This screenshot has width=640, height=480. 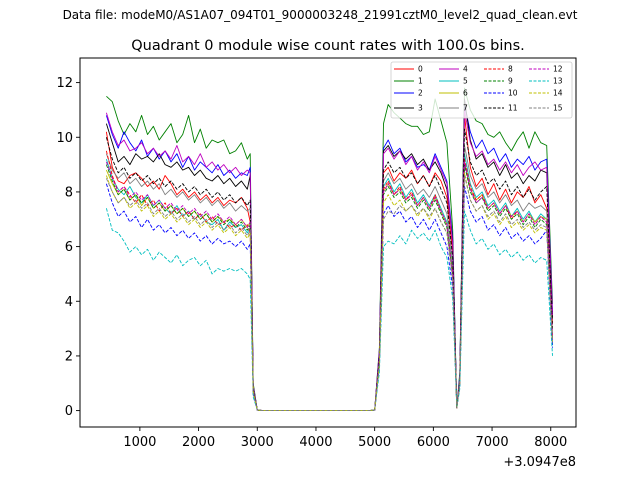 I want to click on y-tick-label: 8, so click(x=69, y=192).